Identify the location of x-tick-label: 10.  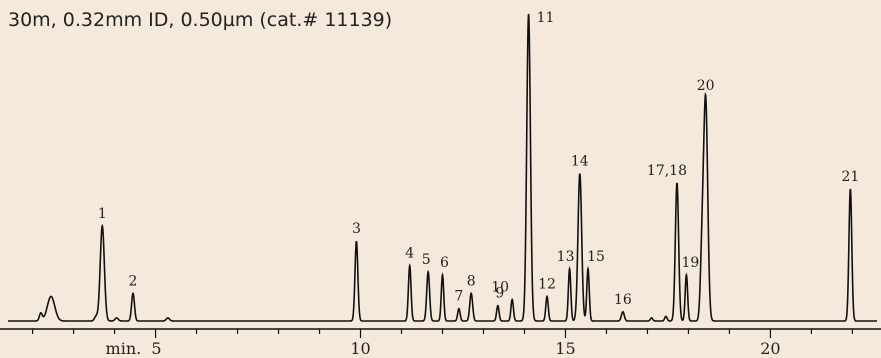
(360, 348).